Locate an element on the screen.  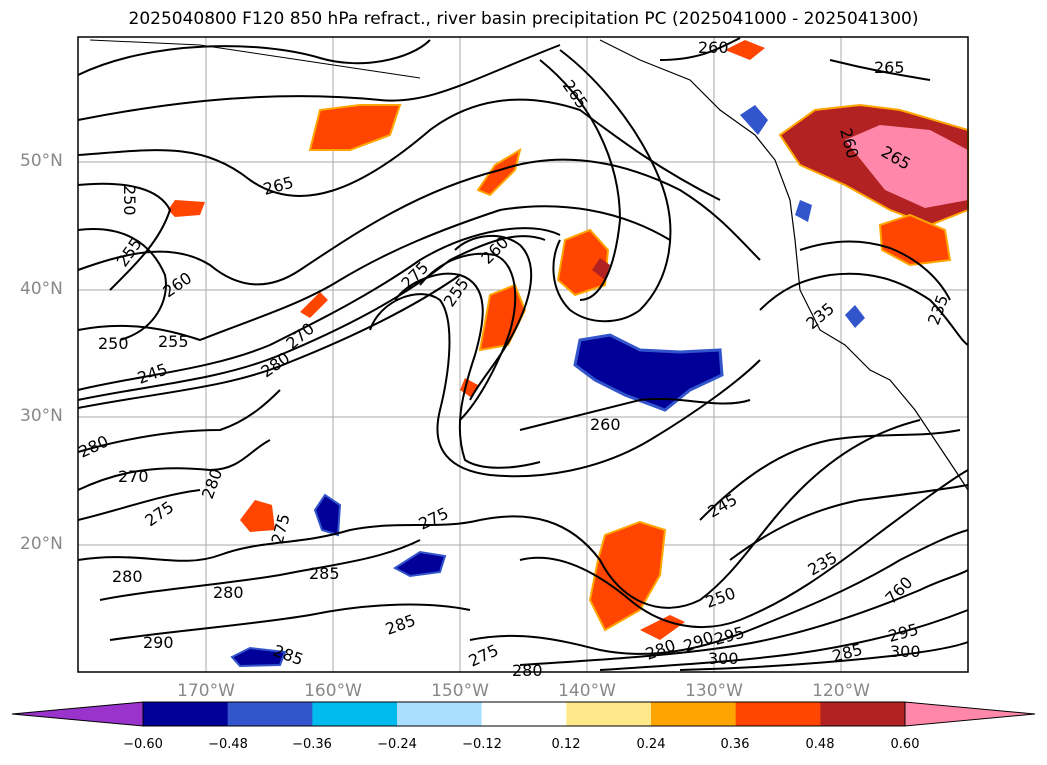
aleutian-coastline is located at coordinates (255, 59).